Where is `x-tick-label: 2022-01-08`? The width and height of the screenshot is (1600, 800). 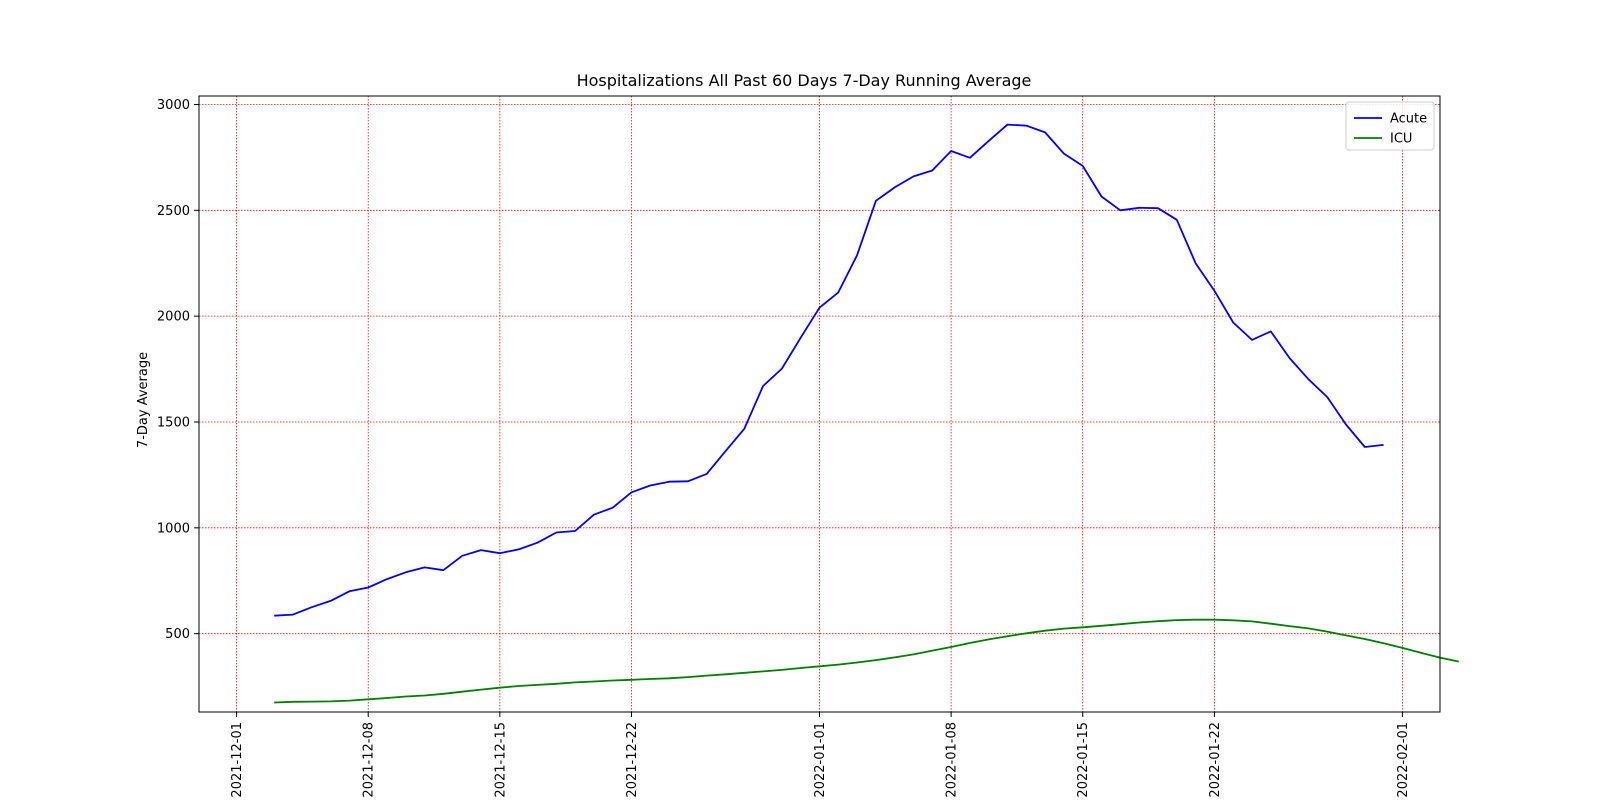 x-tick-label: 2022-01-08 is located at coordinates (952, 760).